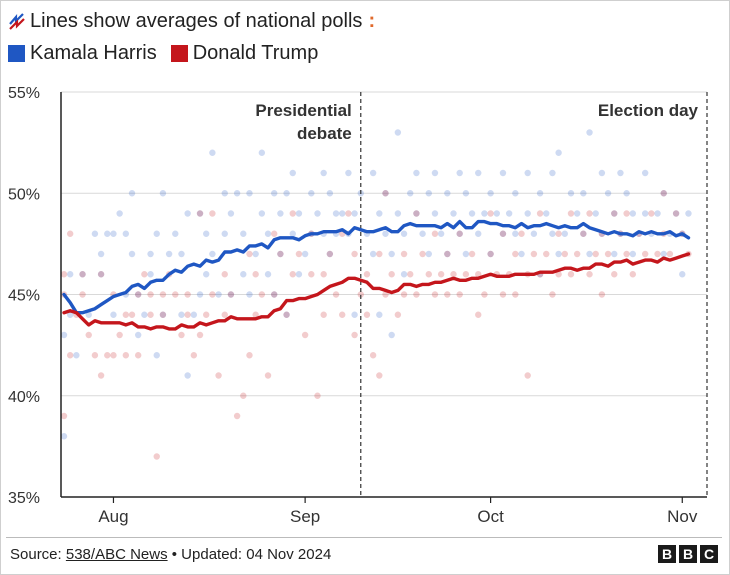 Image resolution: width=730 pixels, height=575 pixels. I want to click on x-tick-label: Aug, so click(113, 516).